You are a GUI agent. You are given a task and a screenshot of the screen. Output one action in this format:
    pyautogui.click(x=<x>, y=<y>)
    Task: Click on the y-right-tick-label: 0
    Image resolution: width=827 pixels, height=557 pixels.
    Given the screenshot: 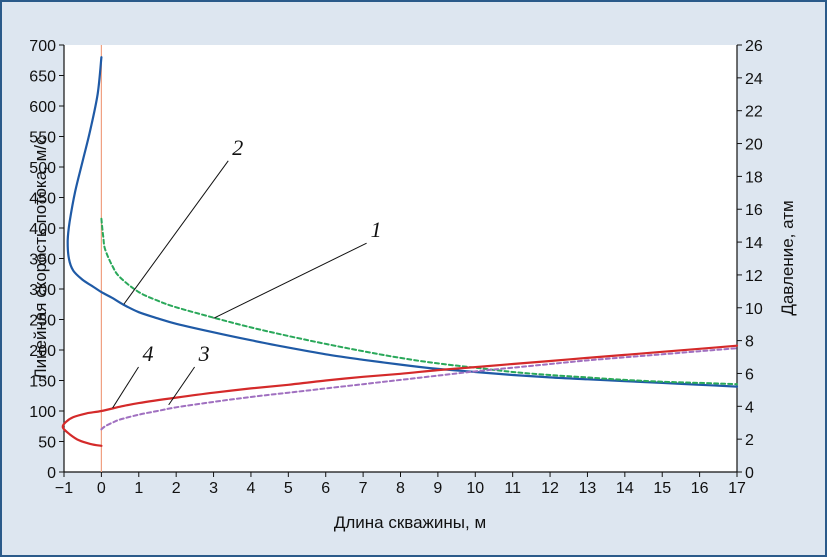 What is the action you would take?
    pyautogui.click(x=749, y=473)
    